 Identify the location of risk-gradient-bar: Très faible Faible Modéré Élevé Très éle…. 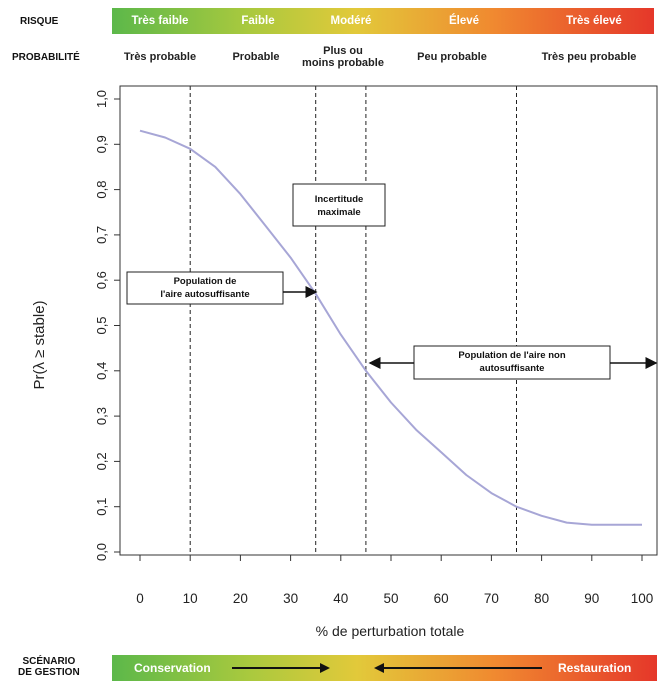
(383, 21).